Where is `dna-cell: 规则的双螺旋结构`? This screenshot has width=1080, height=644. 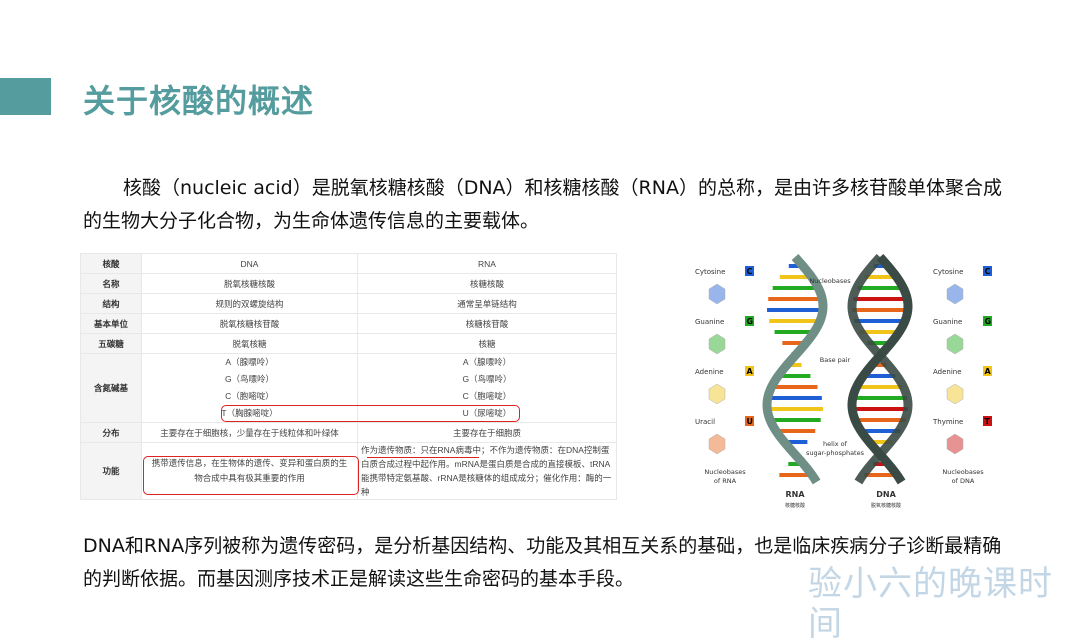 dna-cell: 规则的双螺旋结构 is located at coordinates (249, 303).